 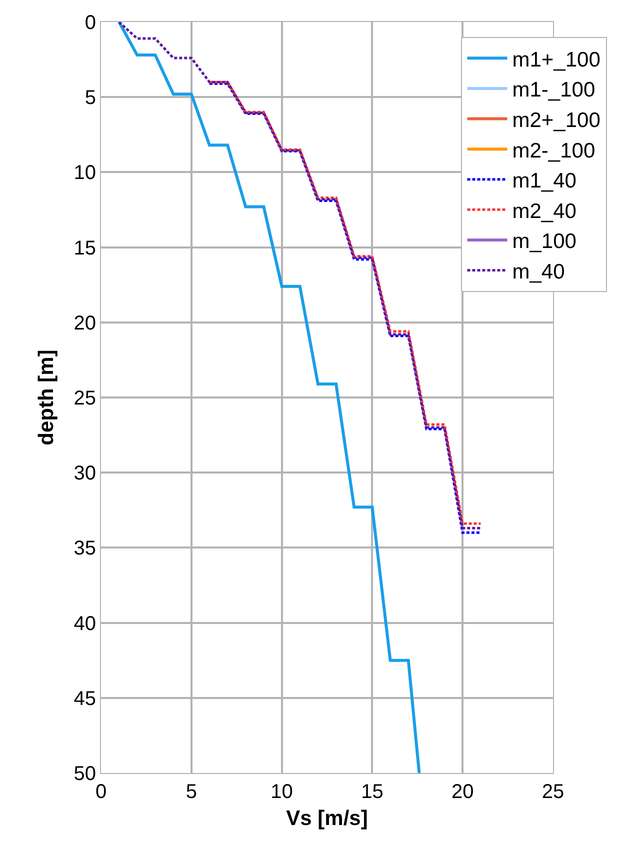 I want to click on y-tick-label: 35, so click(x=85, y=549).